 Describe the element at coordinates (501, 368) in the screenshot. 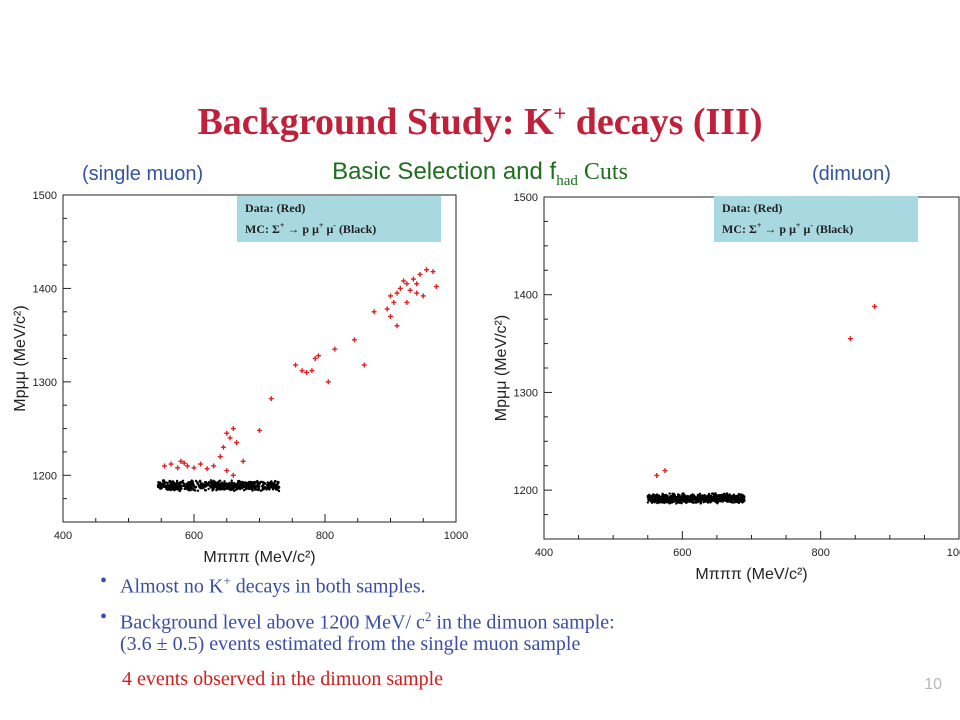

I see `y-axis-label: Mpμμ (MeV/c²)` at that location.